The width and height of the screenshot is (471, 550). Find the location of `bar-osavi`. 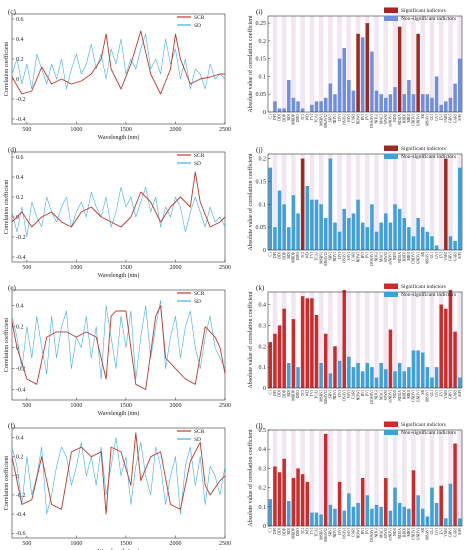

bar-osavi is located at coordinates (344, 229).